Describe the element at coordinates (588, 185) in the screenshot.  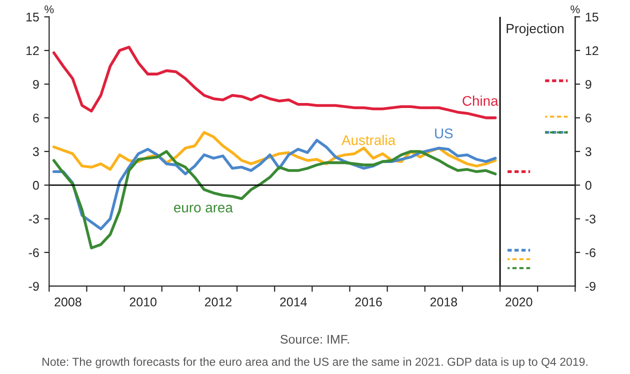
I see `y2-tick-label: 0` at that location.